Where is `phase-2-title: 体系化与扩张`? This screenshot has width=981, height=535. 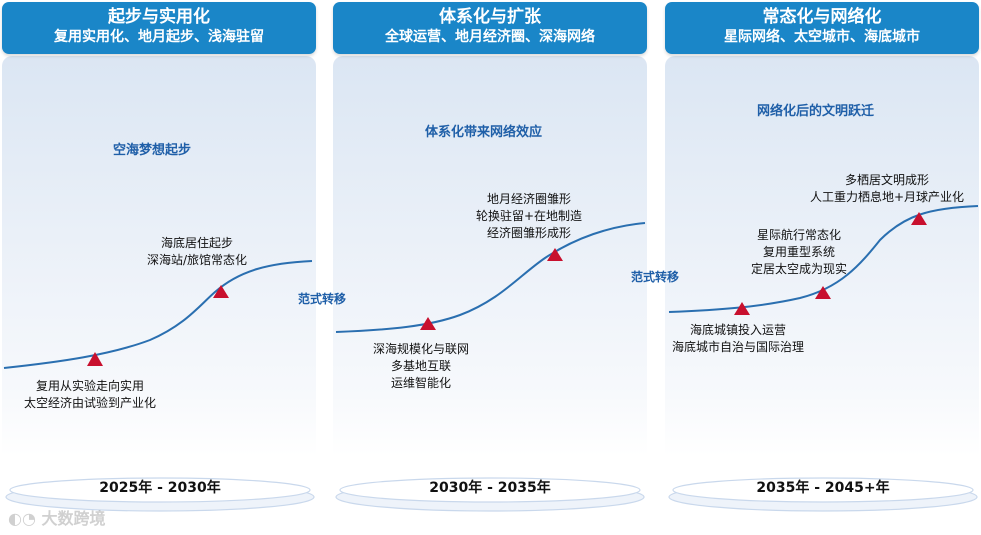 phase-2-title: 体系化与扩张 is located at coordinates (490, 17).